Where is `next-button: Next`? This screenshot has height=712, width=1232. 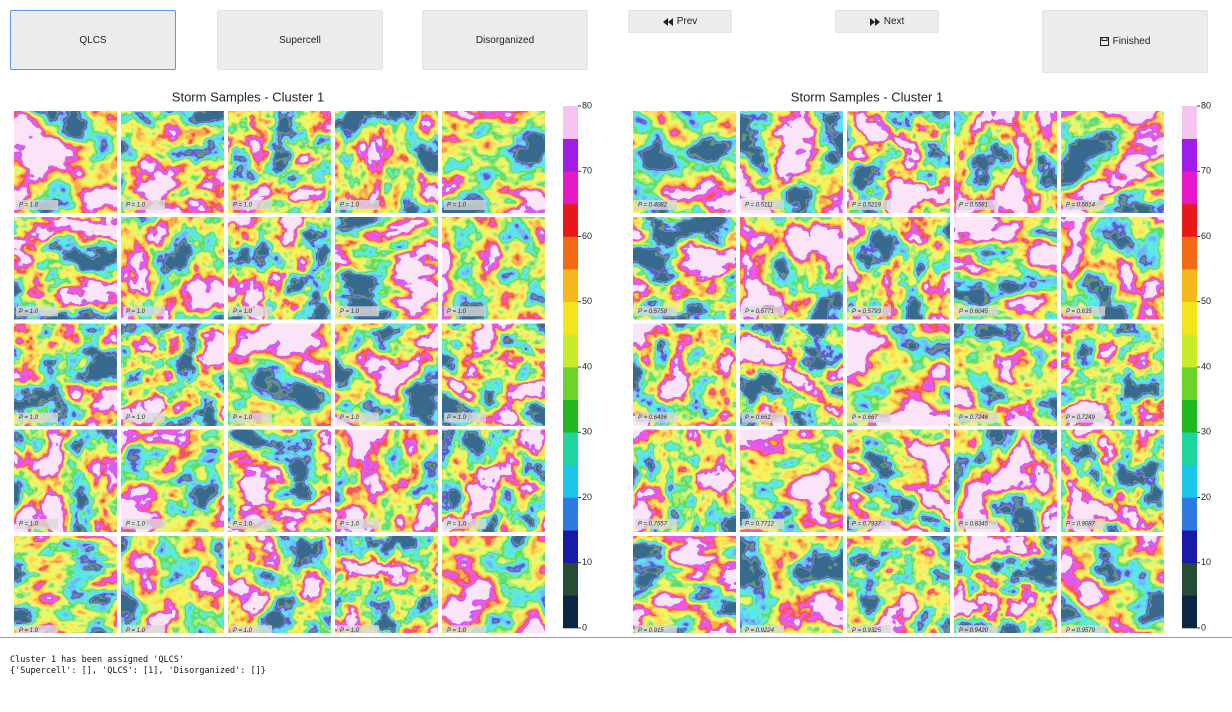
next-button: Next is located at coordinates (887, 21).